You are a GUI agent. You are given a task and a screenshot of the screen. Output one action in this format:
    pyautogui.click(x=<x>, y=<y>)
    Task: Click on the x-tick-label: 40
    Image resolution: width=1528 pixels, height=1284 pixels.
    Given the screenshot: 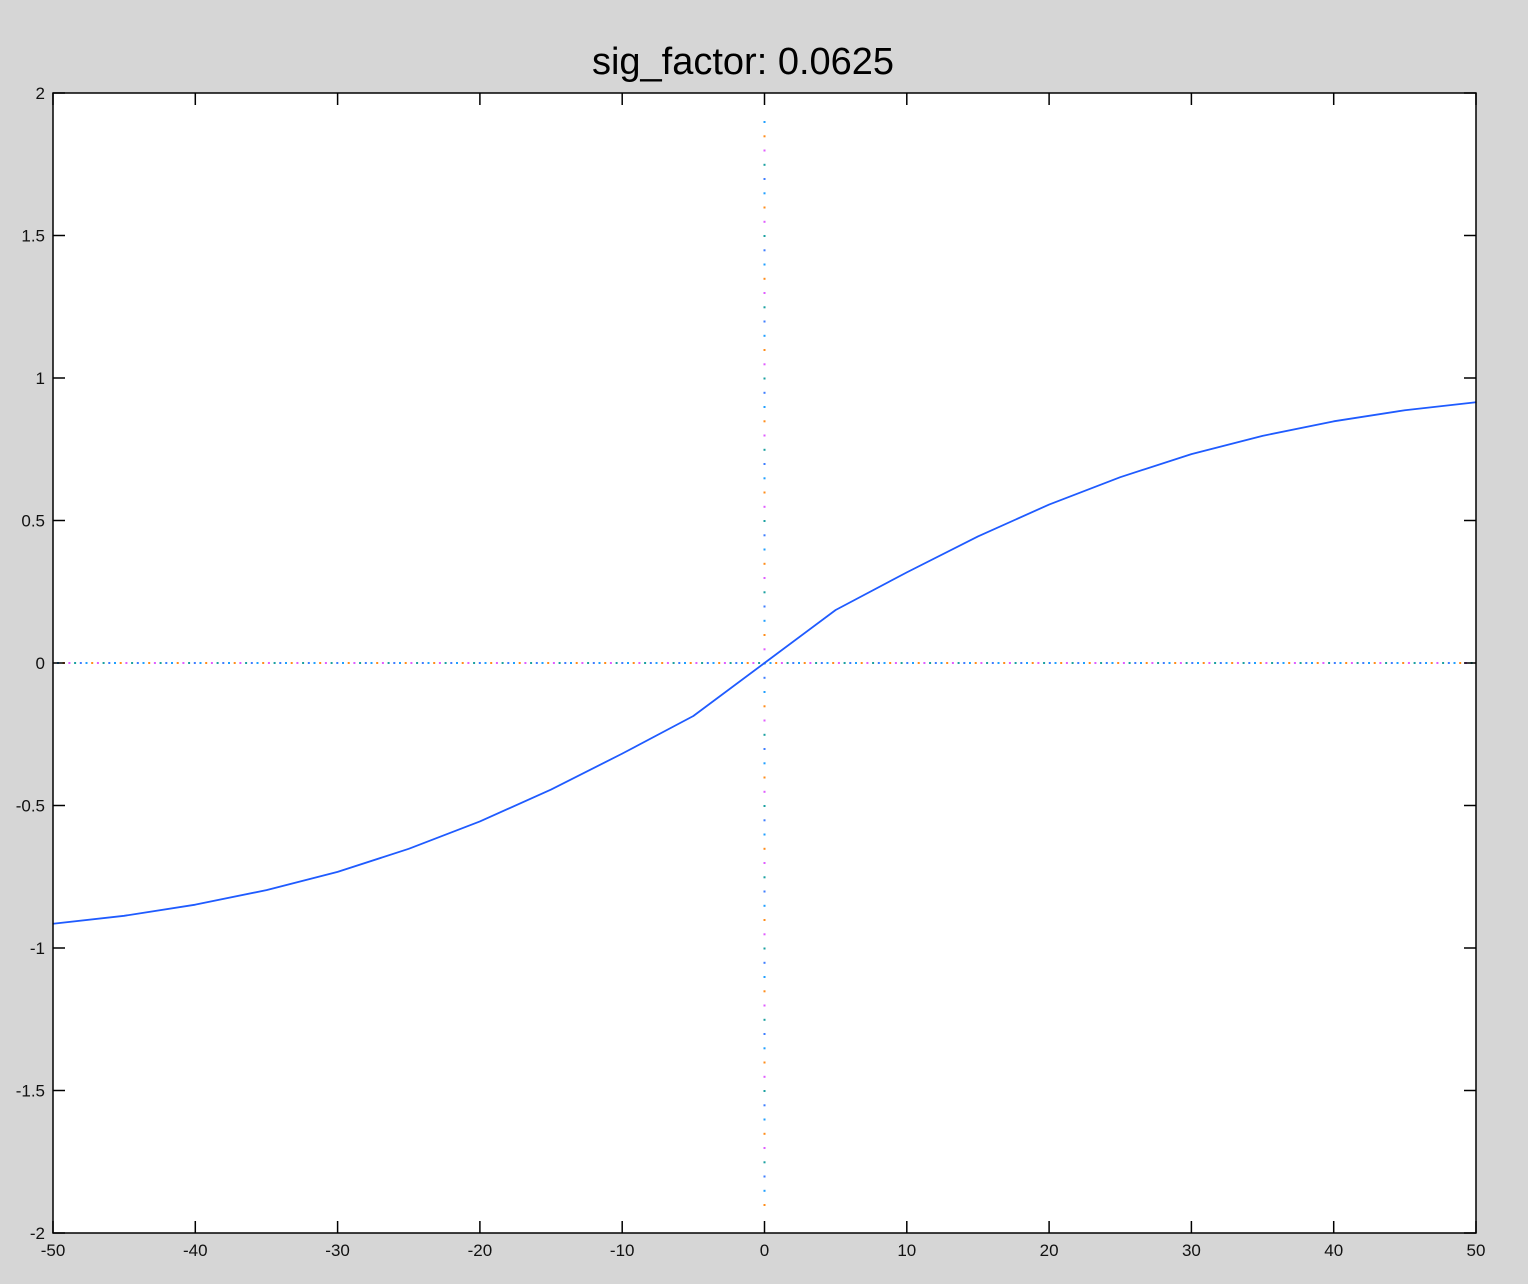 What is the action you would take?
    pyautogui.click(x=1333, y=1250)
    